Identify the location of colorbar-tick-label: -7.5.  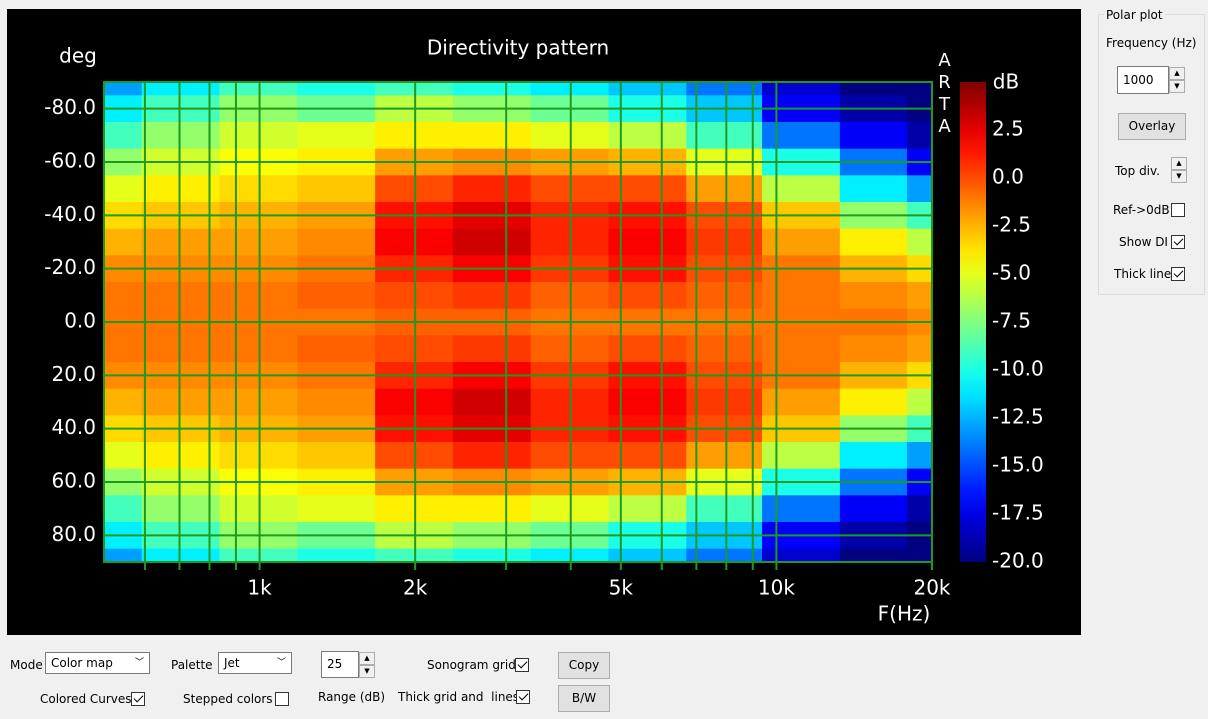
(1011, 321).